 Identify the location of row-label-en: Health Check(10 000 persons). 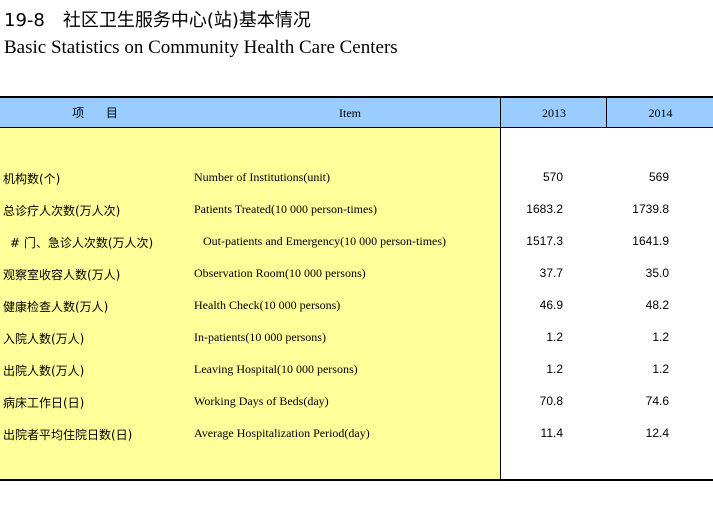
(267, 305).